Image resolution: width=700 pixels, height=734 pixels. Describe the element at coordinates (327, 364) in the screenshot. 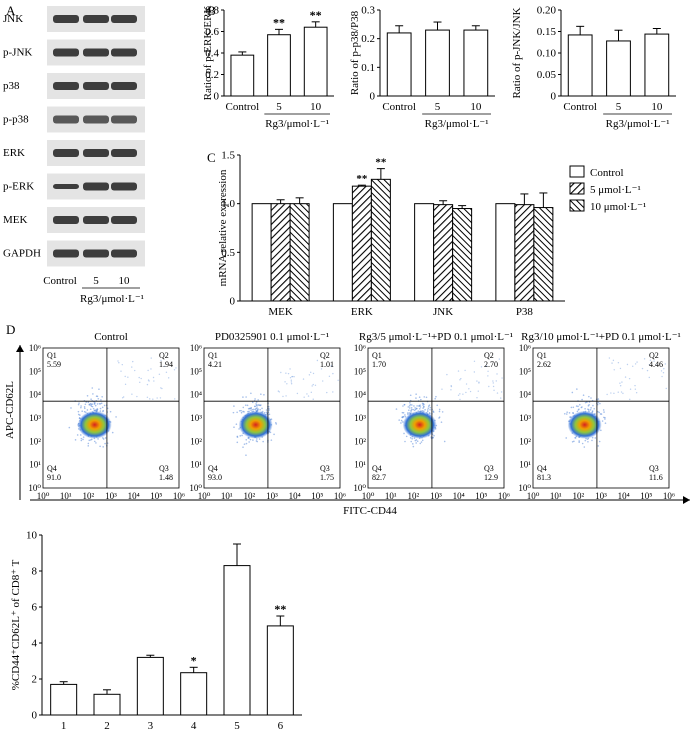

I see `quadrant-q2-value: 1.01` at that location.